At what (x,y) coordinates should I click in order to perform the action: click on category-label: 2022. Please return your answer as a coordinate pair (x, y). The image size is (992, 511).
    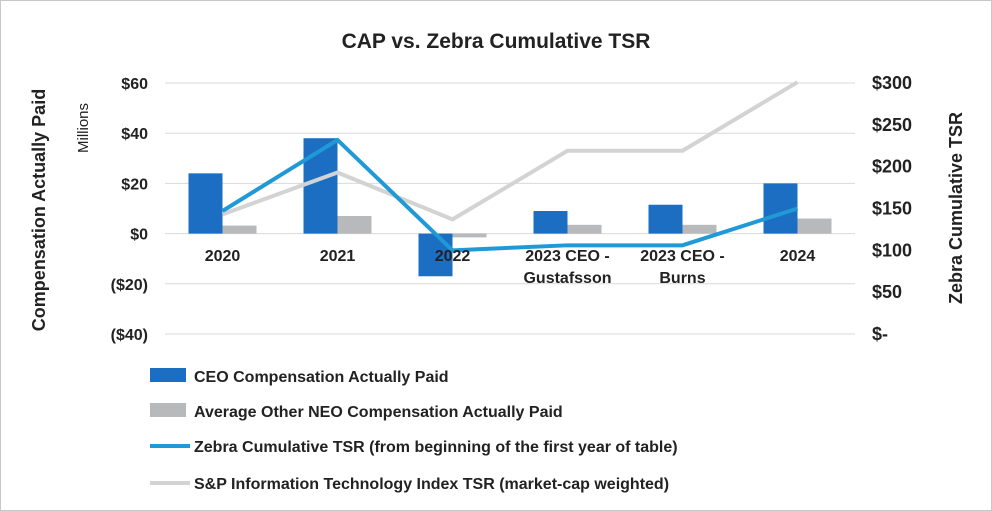
    Looking at the image, I should click on (453, 256).